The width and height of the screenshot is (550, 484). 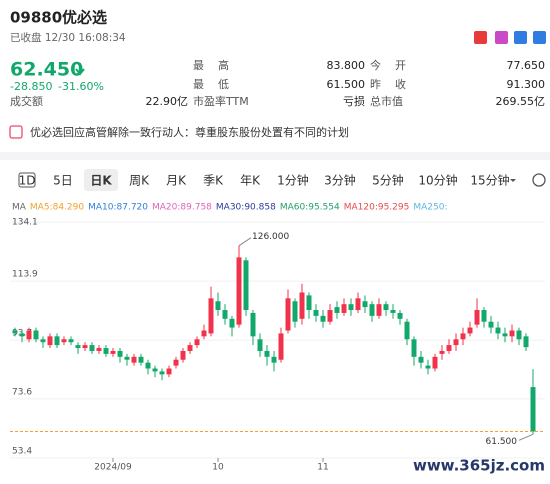 I want to click on price-change-pct: -31.60%, so click(x=81, y=86).